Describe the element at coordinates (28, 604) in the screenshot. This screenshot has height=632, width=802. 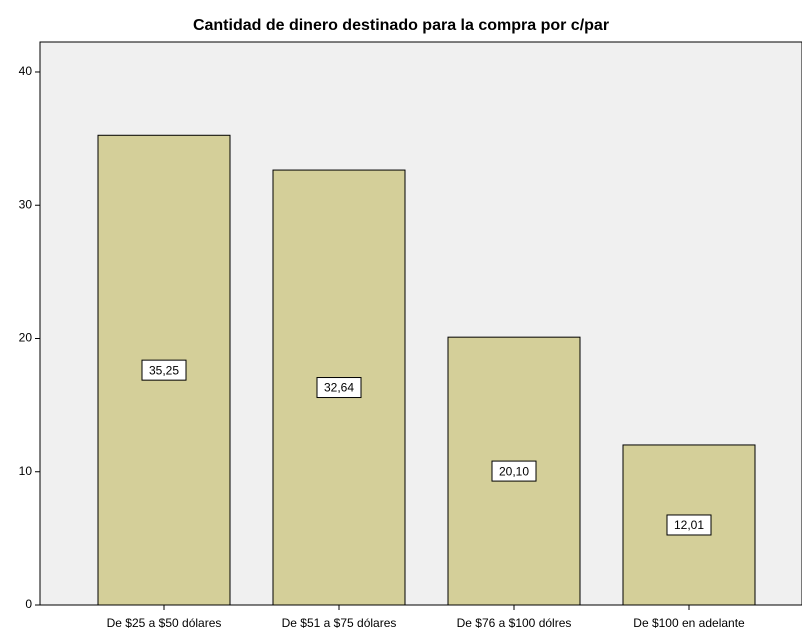
I see `y-tick-label: 0` at that location.